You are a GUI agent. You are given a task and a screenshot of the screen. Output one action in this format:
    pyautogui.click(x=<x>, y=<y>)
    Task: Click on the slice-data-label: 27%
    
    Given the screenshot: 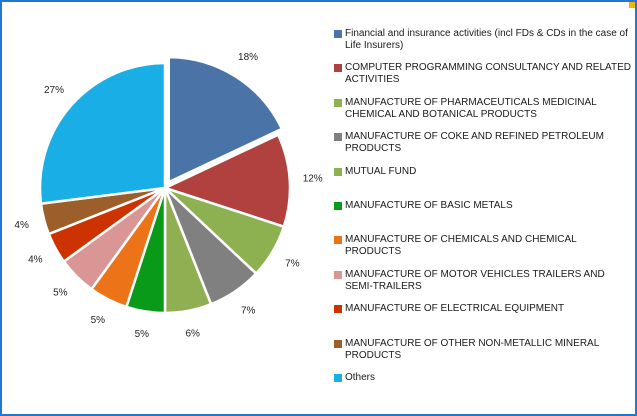 What is the action you would take?
    pyautogui.click(x=54, y=90)
    